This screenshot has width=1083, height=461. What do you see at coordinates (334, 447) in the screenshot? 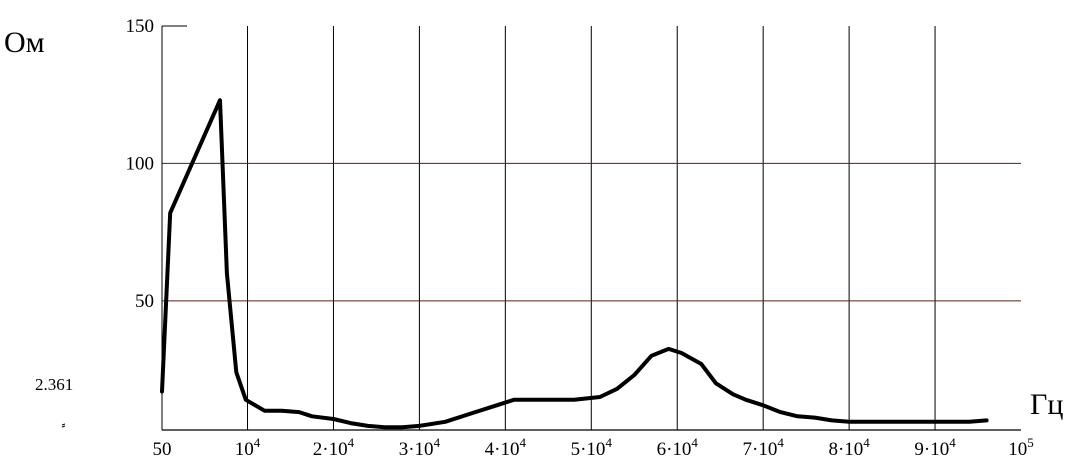
I see `x-tick-label: 2·10⁴` at bounding box center [334, 447].